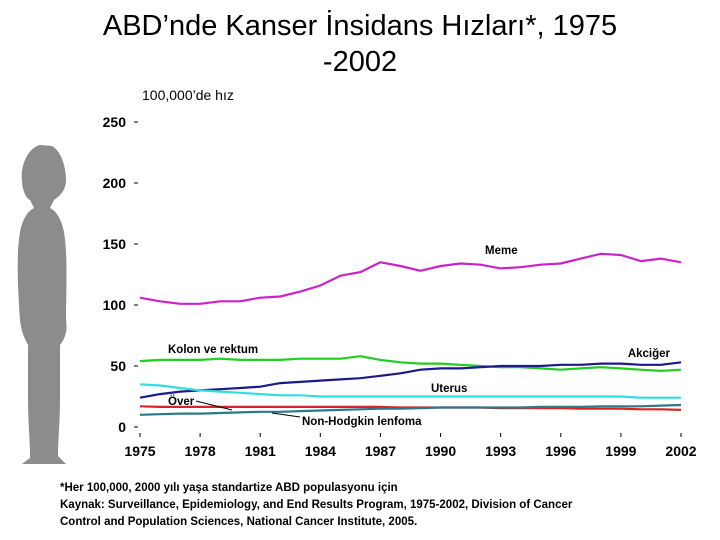 This screenshot has height=540, width=720. What do you see at coordinates (115, 244) in the screenshot?
I see `y-tick-label: 150` at bounding box center [115, 244].